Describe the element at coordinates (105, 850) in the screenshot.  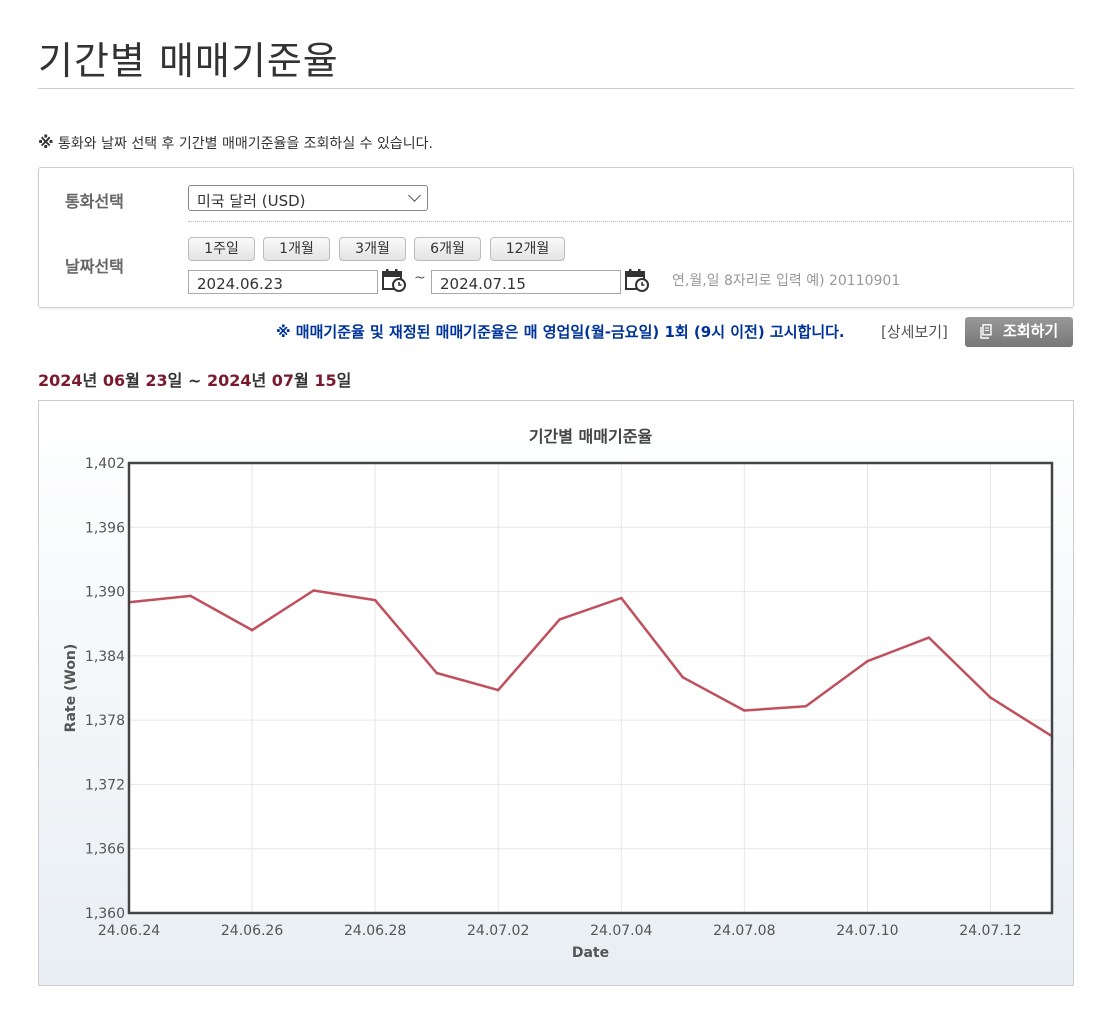
I see `y-tick-label: 1,366` at that location.